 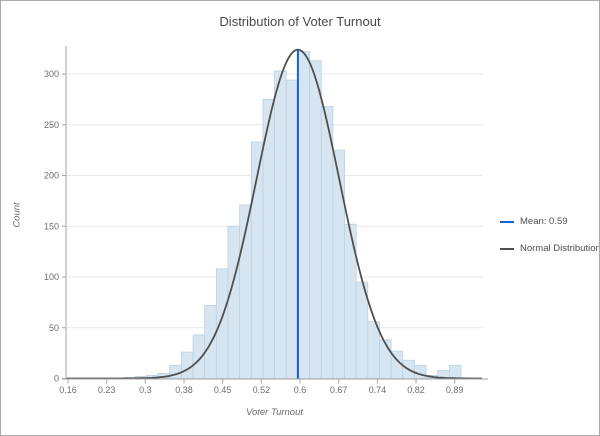 I want to click on legend: Mean: 0.59 Normal Distribution, so click(x=550, y=235).